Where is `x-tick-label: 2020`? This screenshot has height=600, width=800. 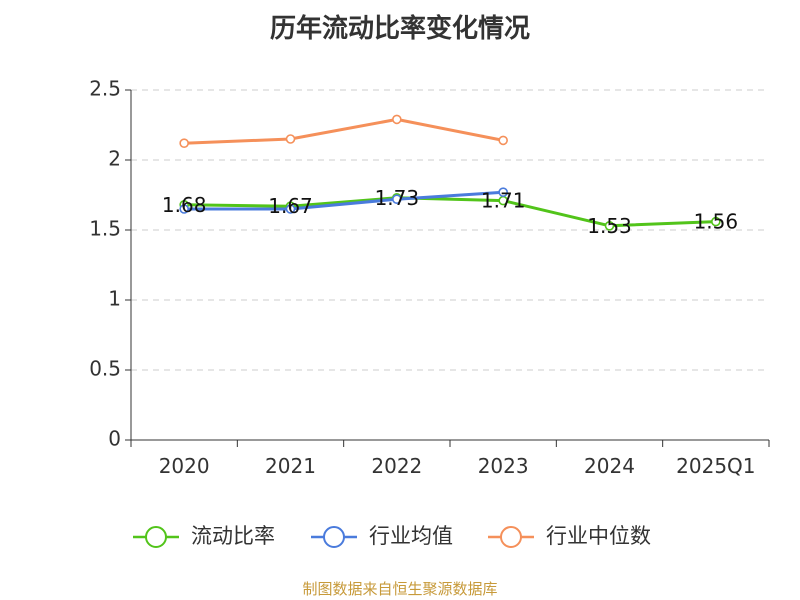
x-tick-label: 2020 is located at coordinates (184, 466).